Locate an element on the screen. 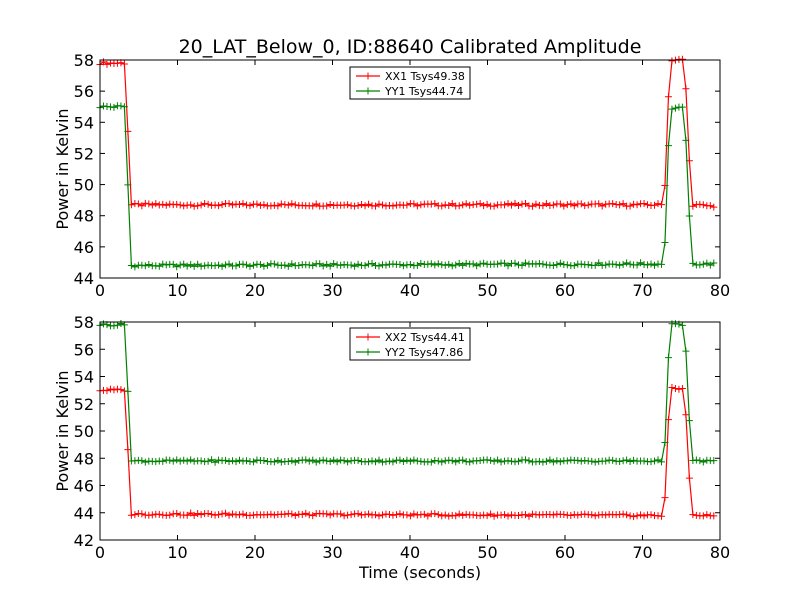 This screenshot has width=800, height=600. y-tick-label: 50 is located at coordinates (84, 185).